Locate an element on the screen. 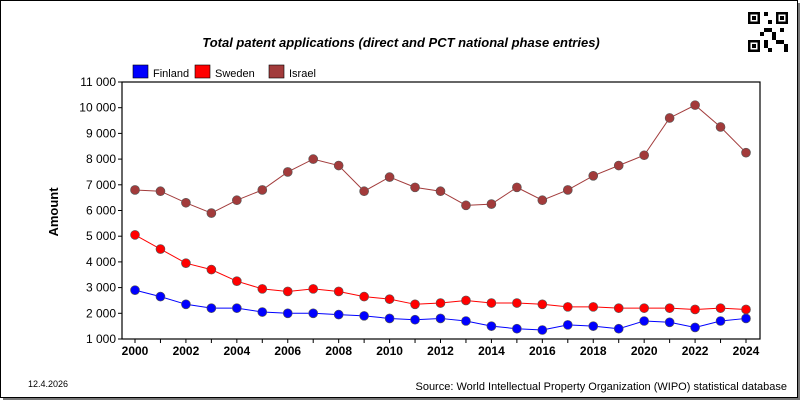 This screenshot has height=400, width=800. legend-entry: Israel is located at coordinates (292, 72).